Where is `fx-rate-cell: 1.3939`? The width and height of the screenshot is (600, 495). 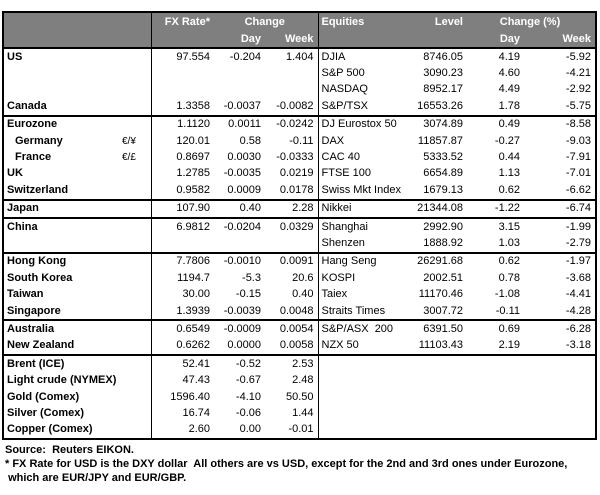 fx-rate-cell: 1.3939 is located at coordinates (182, 312).